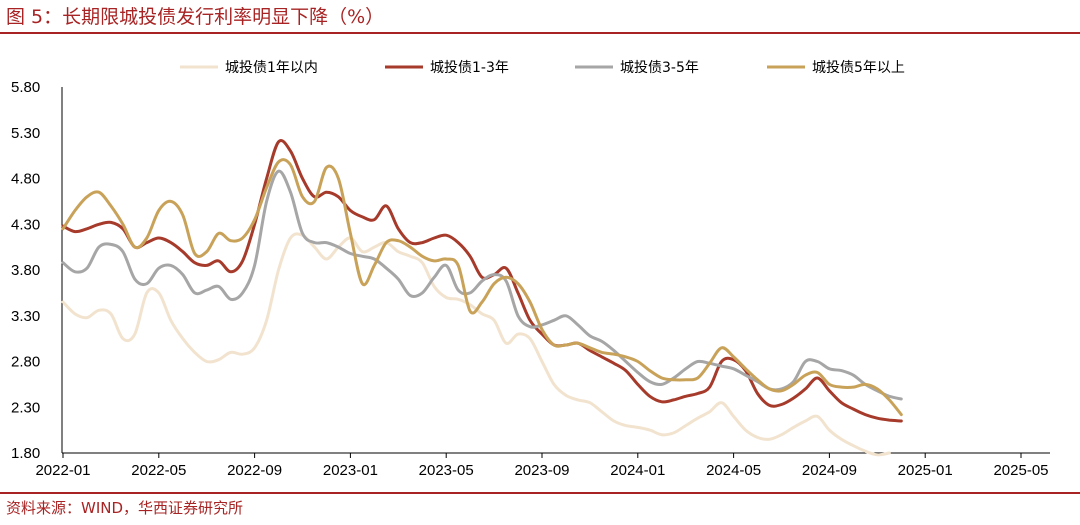  Describe the element at coordinates (925, 470) in the screenshot. I see `x-tick-label: 2025-01` at that location.